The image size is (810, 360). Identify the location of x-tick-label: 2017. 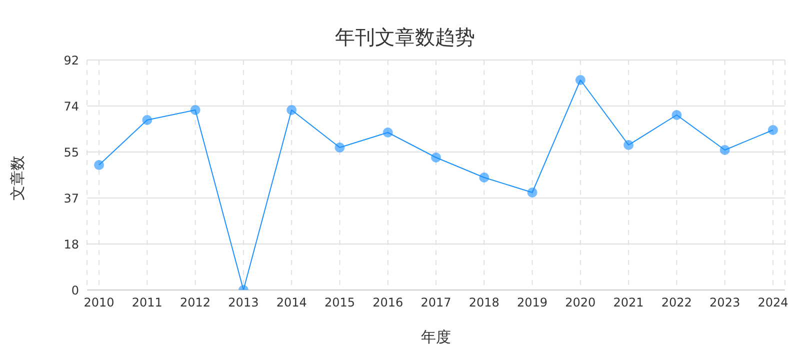
(436, 303).